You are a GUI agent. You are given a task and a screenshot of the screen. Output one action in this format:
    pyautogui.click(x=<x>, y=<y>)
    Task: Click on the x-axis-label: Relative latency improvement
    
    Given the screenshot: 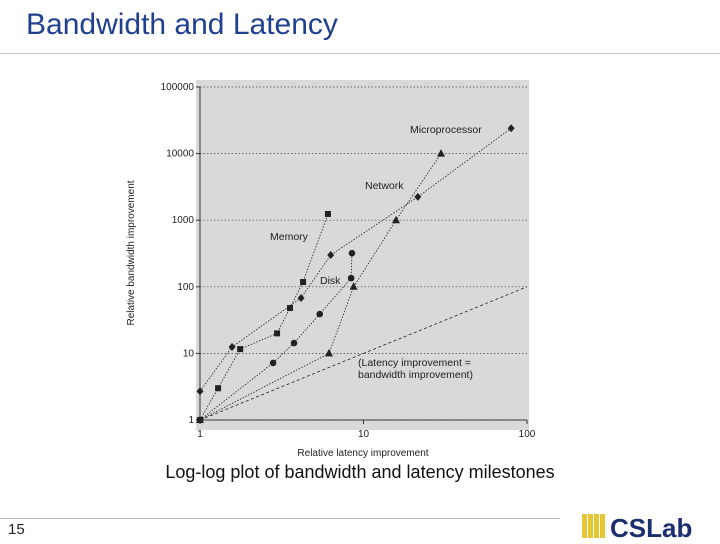 What is the action you would take?
    pyautogui.click(x=362, y=453)
    